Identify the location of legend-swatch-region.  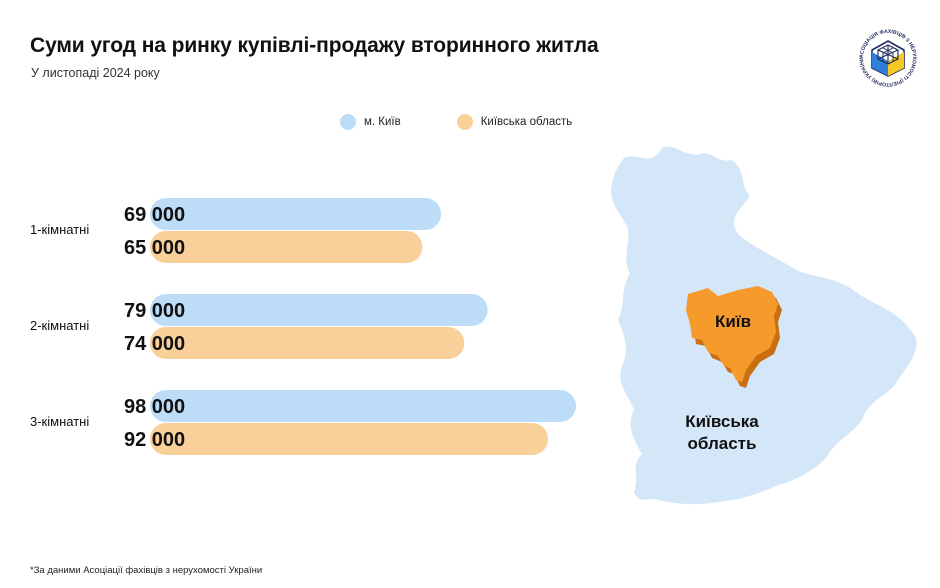
(464, 122).